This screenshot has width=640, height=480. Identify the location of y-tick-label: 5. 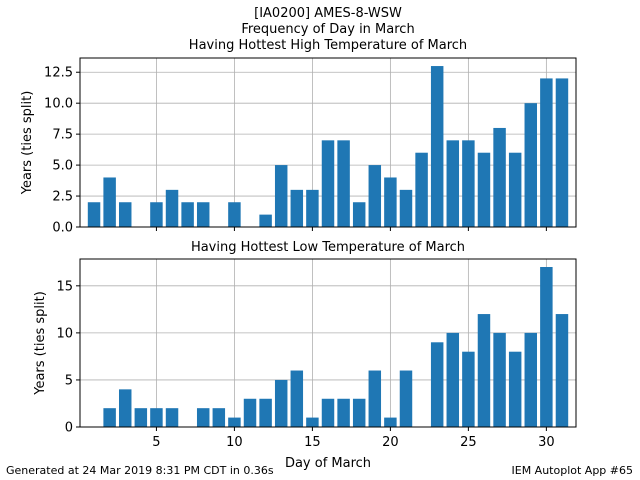
(69, 380).